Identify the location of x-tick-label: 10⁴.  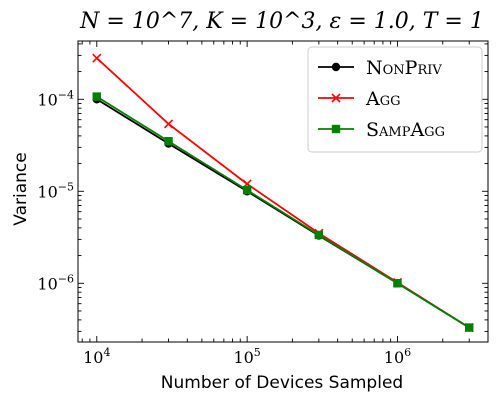
(96, 356).